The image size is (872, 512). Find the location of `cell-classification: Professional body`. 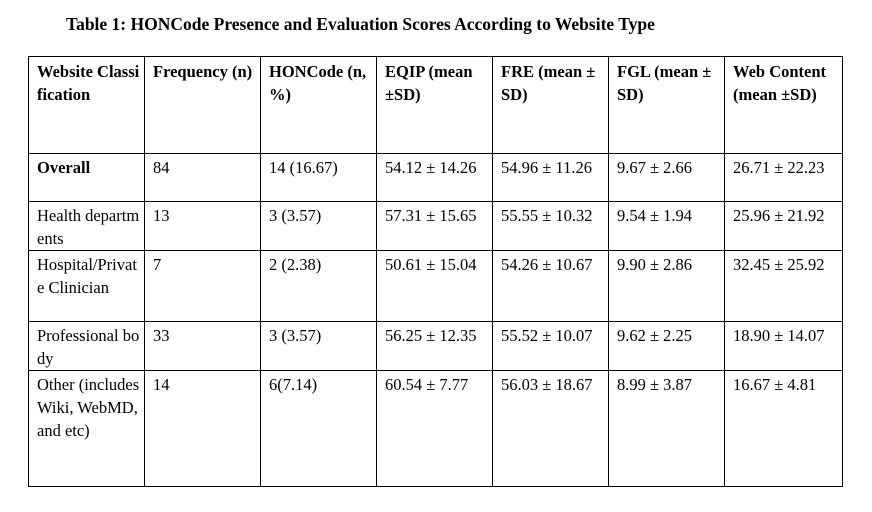

cell-classification: Professional body is located at coordinates (86, 346).